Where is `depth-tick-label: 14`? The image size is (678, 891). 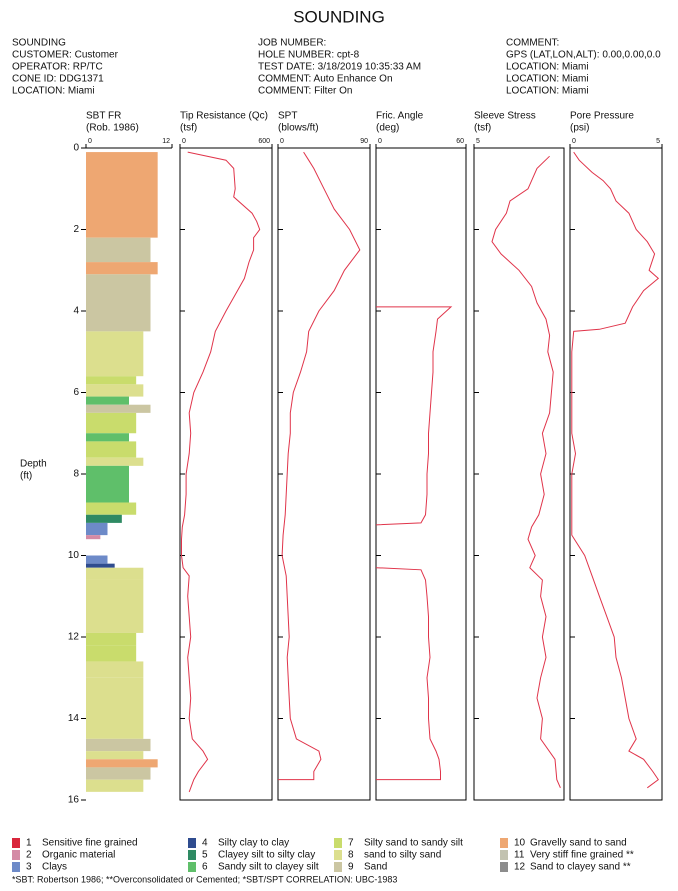
depth-tick-label: 14 is located at coordinates (74, 718).